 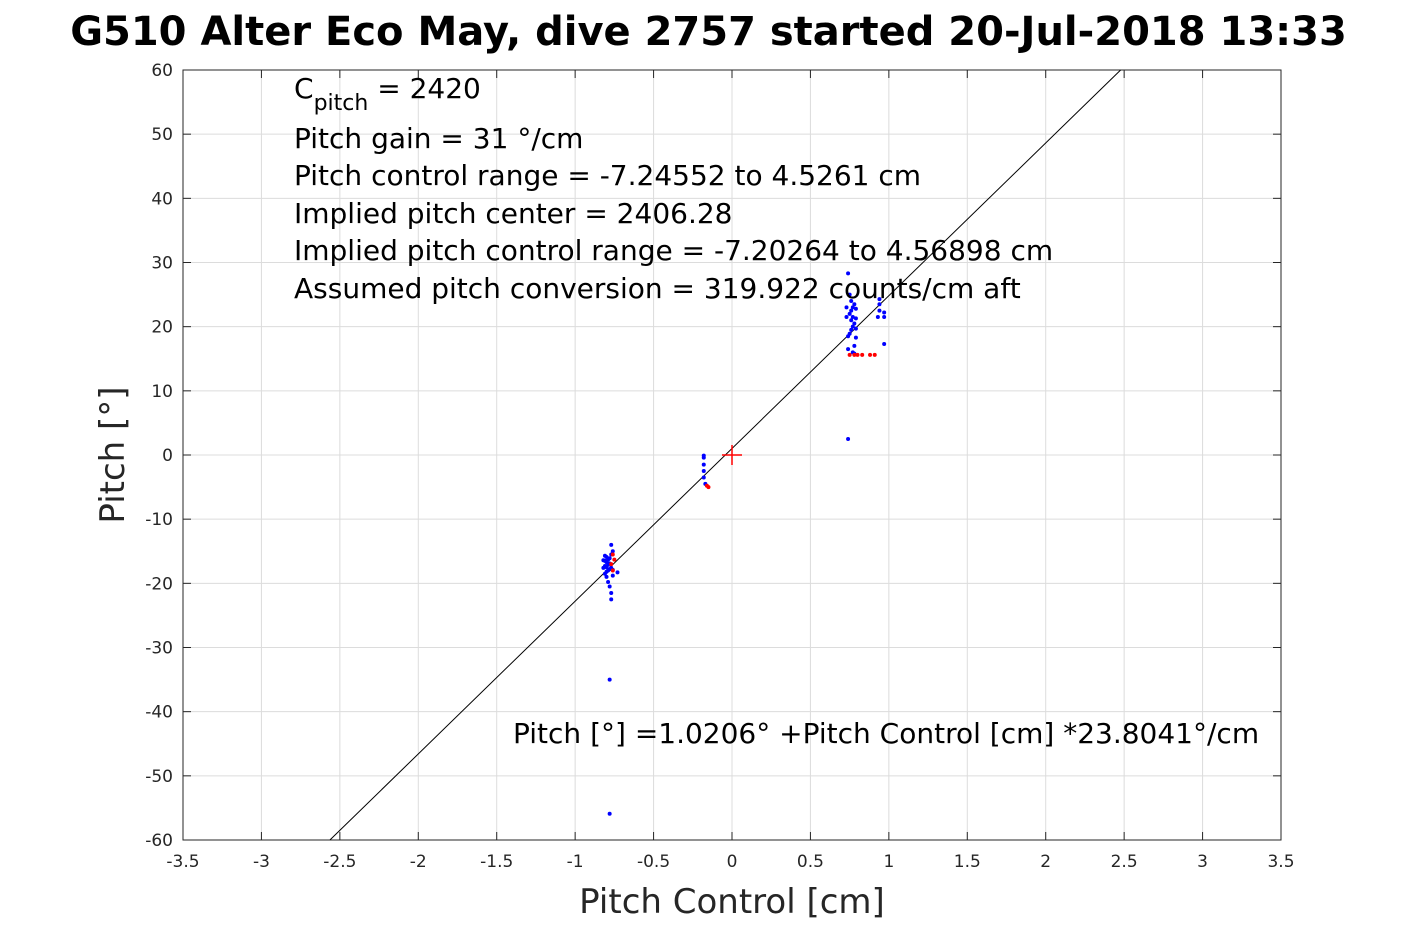 What do you see at coordinates (162, 135) in the screenshot?
I see `y-tick-label: 50` at bounding box center [162, 135].